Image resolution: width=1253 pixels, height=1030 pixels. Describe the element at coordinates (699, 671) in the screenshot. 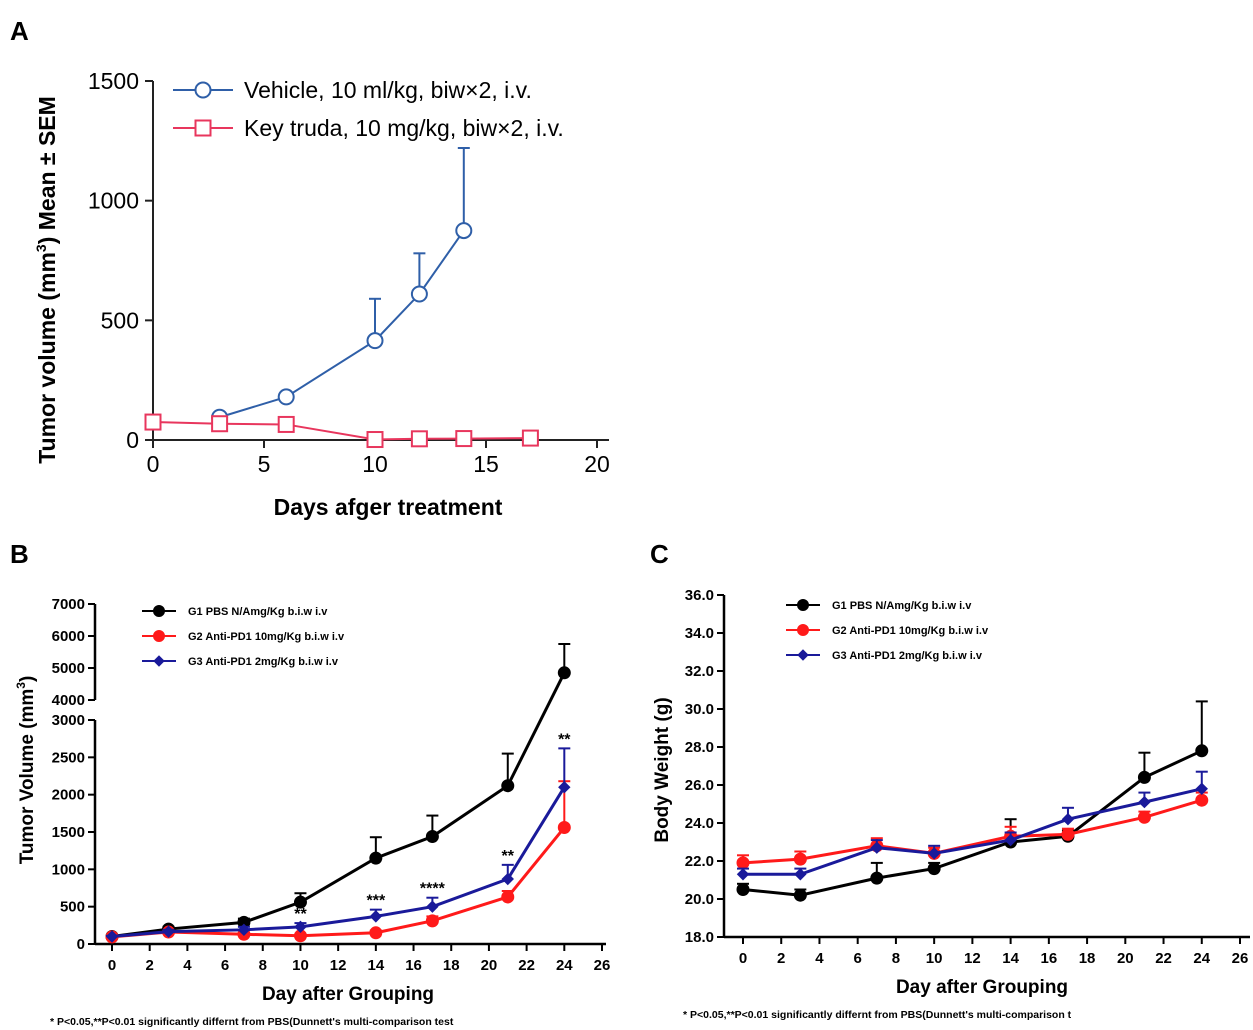

I see `y-tick-label: 32.0` at that location.